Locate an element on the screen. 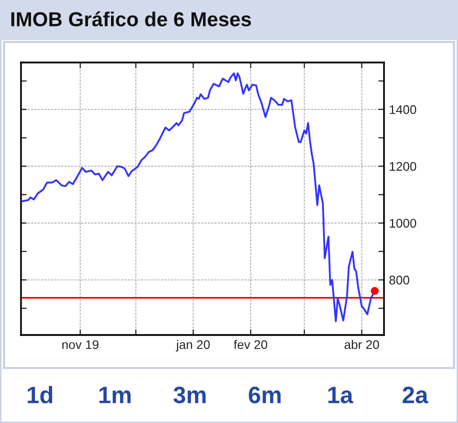 This screenshot has width=458, height=423. text: 3m is located at coordinates (189, 395).